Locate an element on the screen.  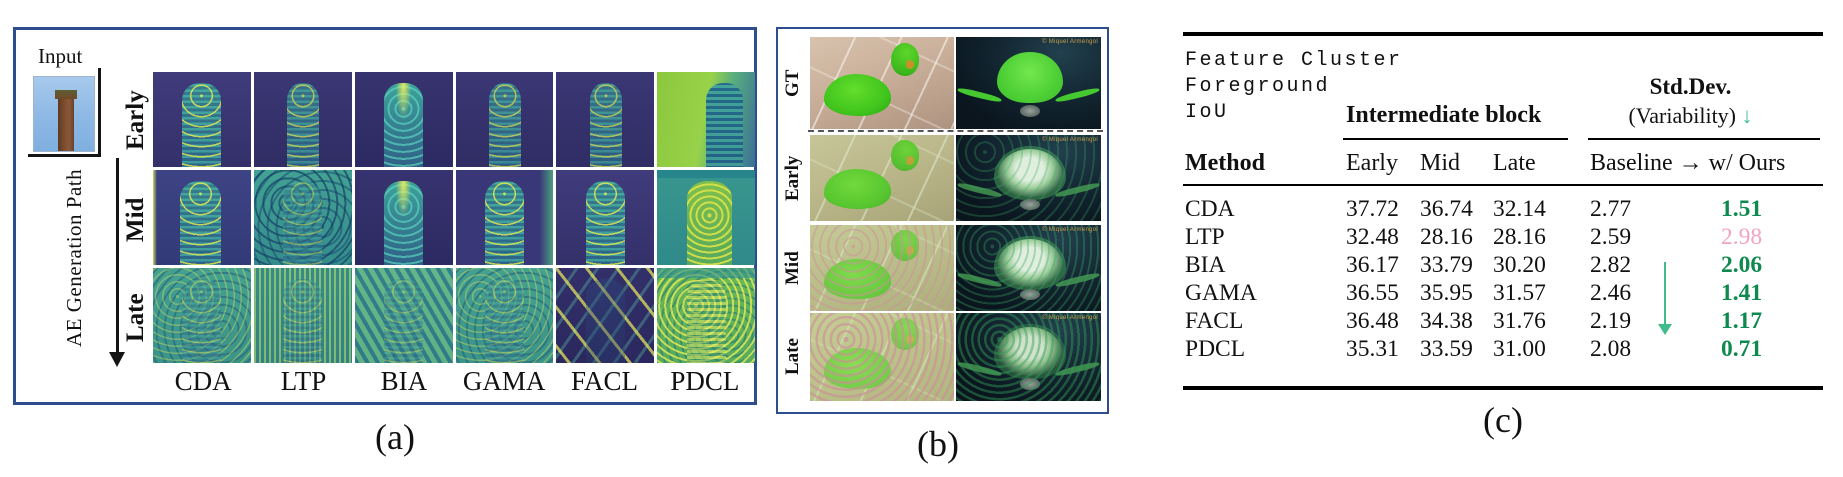
feature-map-early-bia is located at coordinates (403, 119).